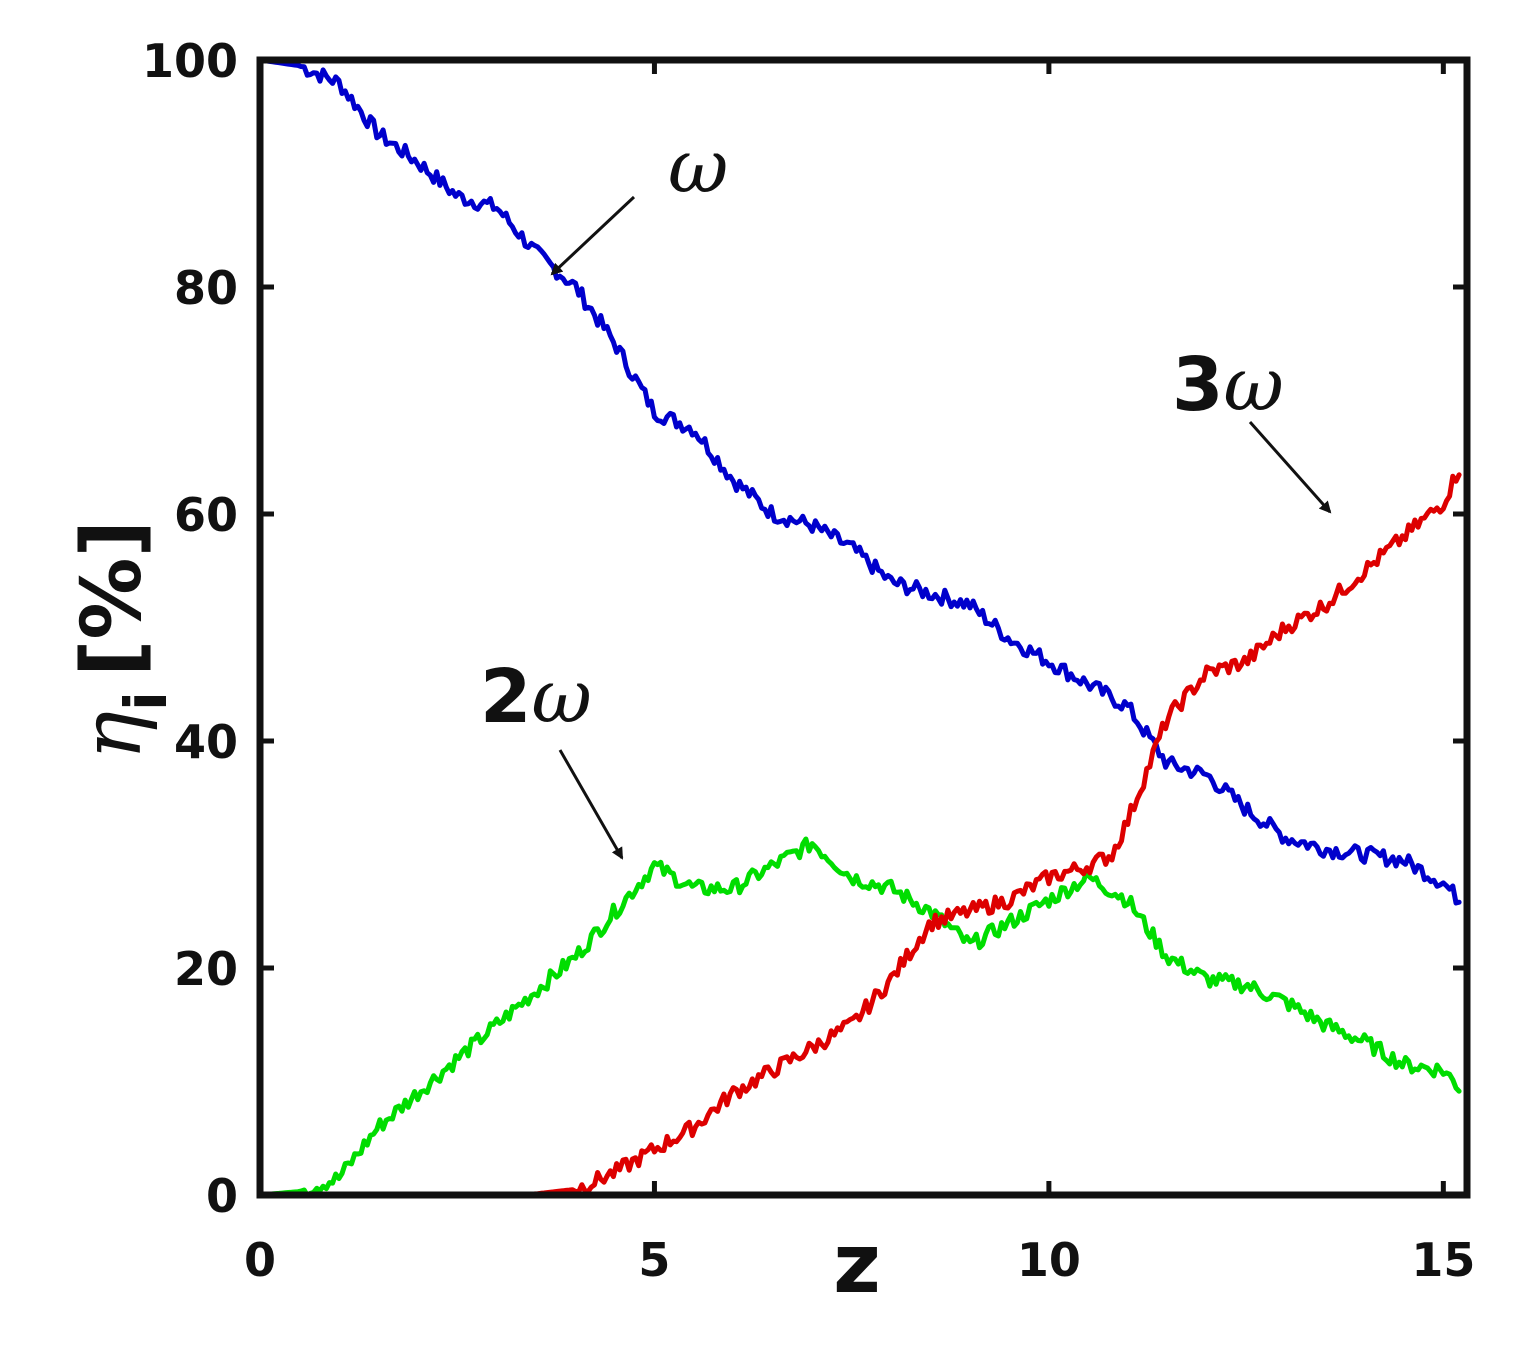 The height and width of the screenshot is (1345, 1518). I want to click on annotation-1: ω, so click(639, 200).